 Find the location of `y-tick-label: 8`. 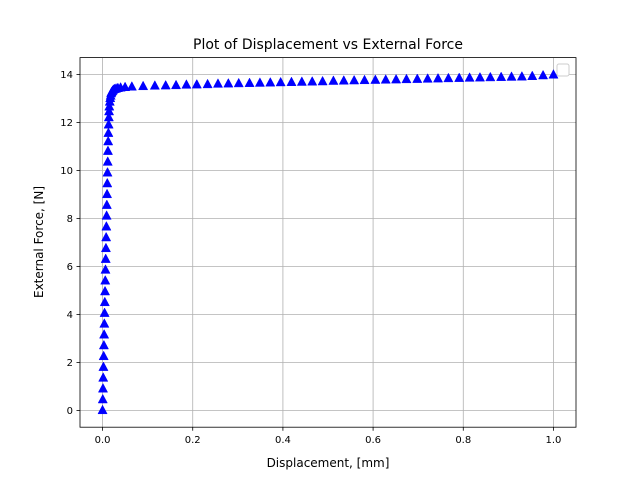

y-tick-label: 8 is located at coordinates (70, 219).